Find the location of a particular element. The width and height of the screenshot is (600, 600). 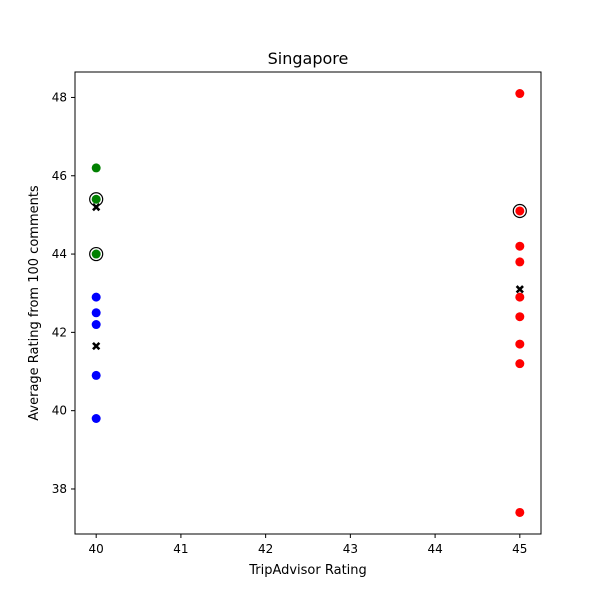

chart-title: Singapore is located at coordinates (308, 58).